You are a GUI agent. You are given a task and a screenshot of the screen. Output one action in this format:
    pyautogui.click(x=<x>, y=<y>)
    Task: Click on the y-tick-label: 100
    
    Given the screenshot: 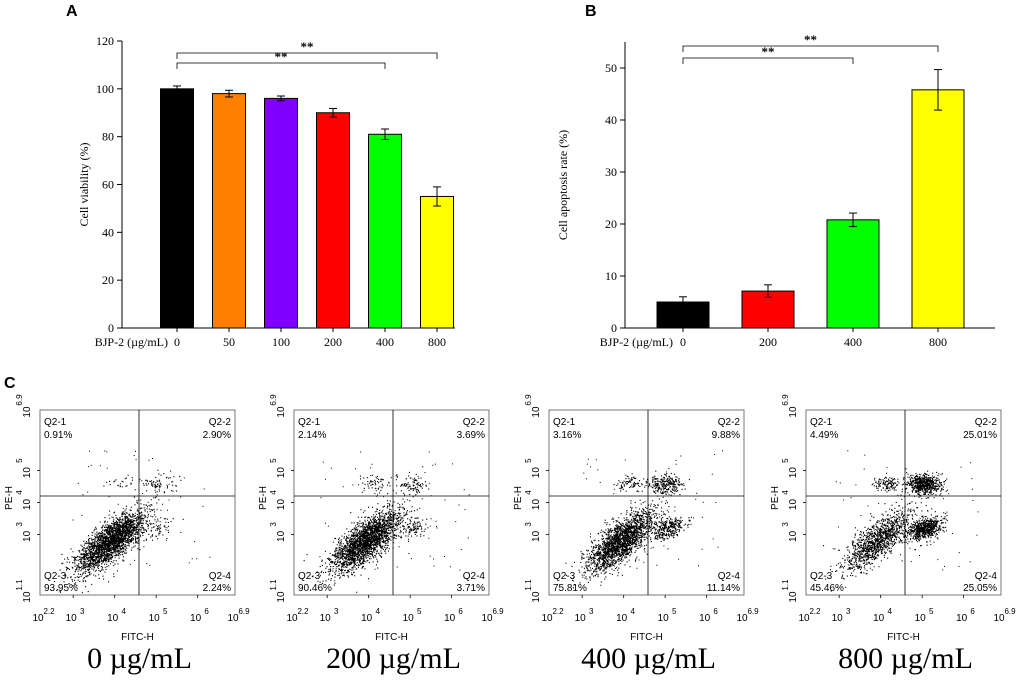 What is the action you would take?
    pyautogui.click(x=105, y=89)
    